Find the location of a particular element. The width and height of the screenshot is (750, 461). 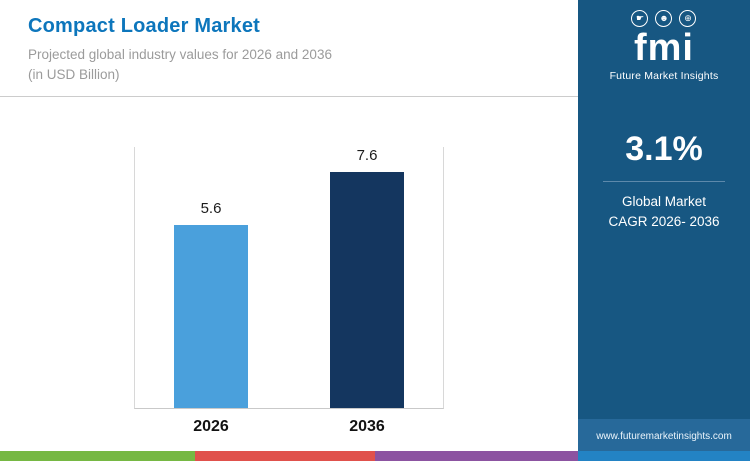

bar-group-2026: 5.6 2026 is located at coordinates (211, 291).